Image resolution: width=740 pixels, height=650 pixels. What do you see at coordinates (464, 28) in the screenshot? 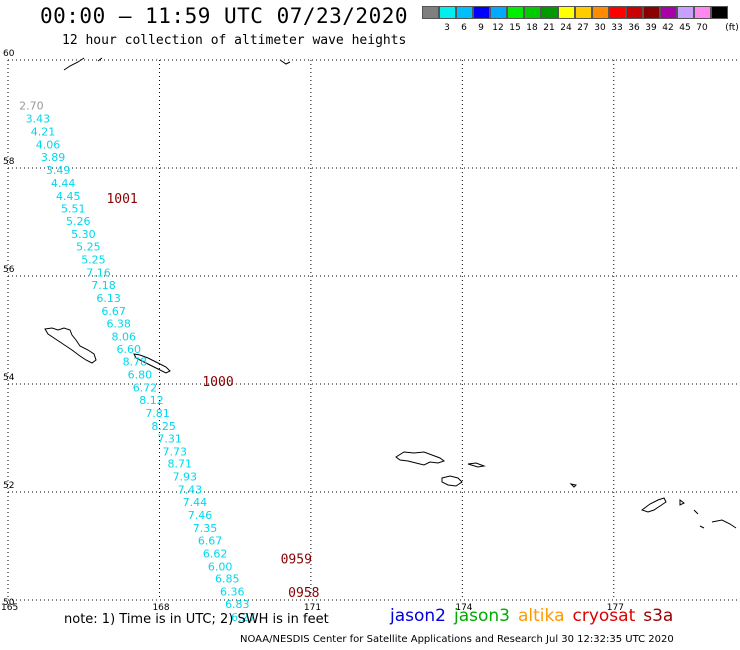
I see `colorbar-label: 6` at bounding box center [464, 28].